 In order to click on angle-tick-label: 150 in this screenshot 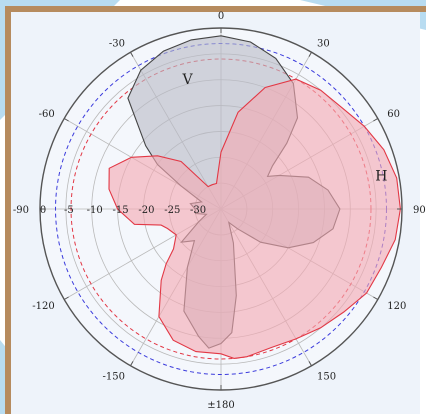, I will do `click(326, 376)`.